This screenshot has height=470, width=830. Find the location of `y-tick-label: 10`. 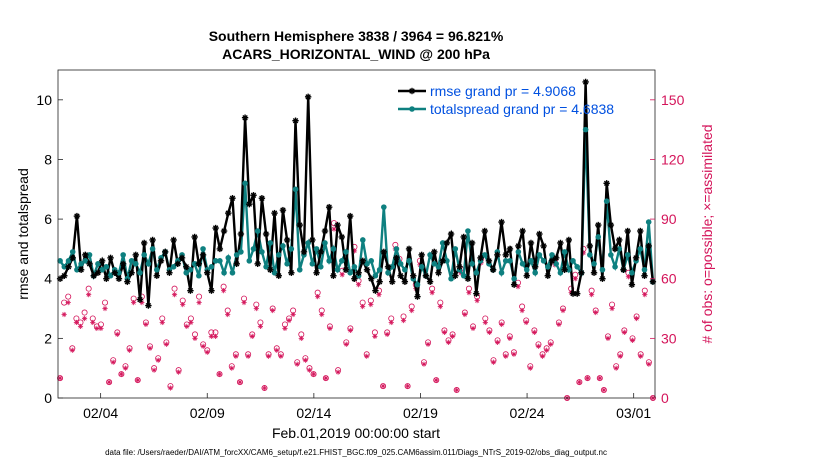

y-tick-label: 10 is located at coordinates (44, 100).